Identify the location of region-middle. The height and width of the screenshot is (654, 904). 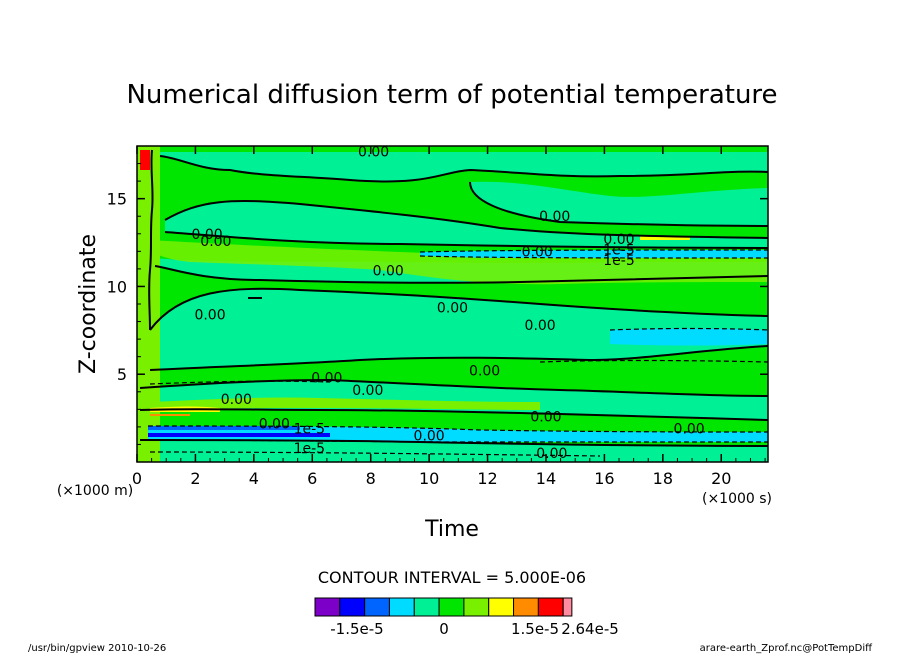
(459, 329).